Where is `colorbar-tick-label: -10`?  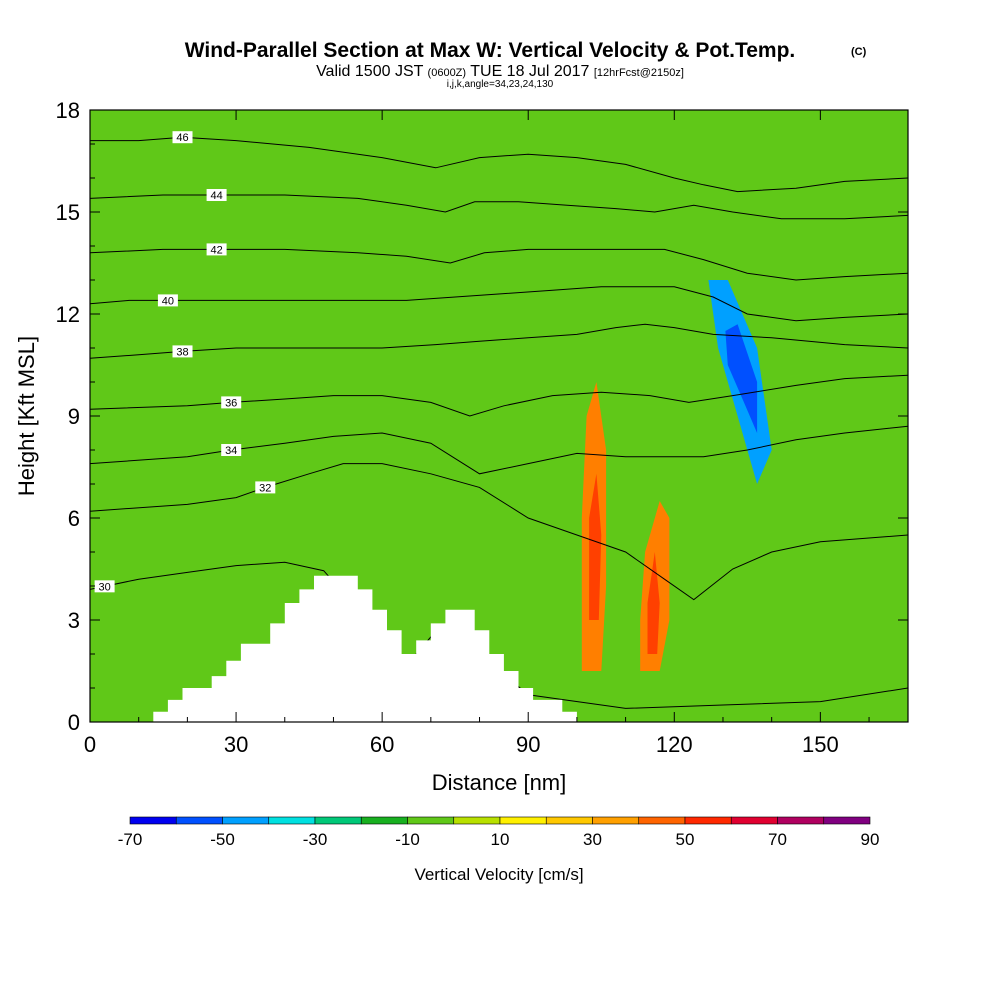 colorbar-tick-label: -10 is located at coordinates (407, 839).